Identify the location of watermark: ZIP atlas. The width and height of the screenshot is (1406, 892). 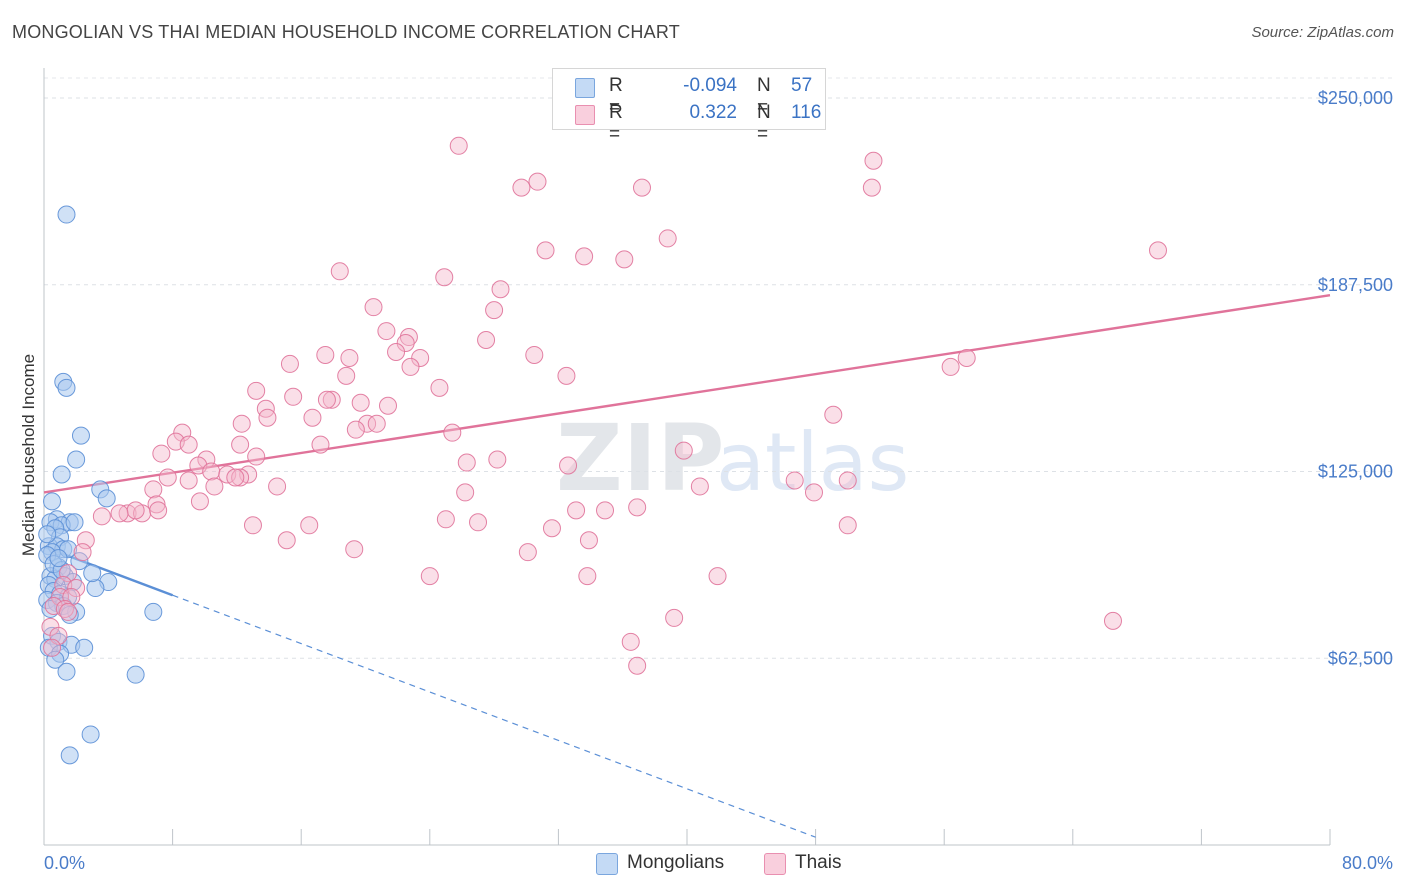
(732, 458).